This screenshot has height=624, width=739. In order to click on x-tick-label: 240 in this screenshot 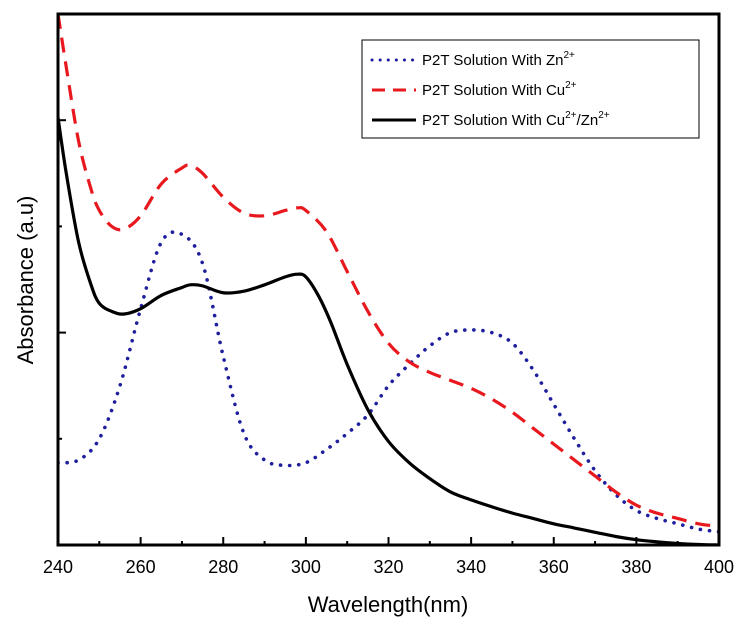, I will do `click(58, 567)`.